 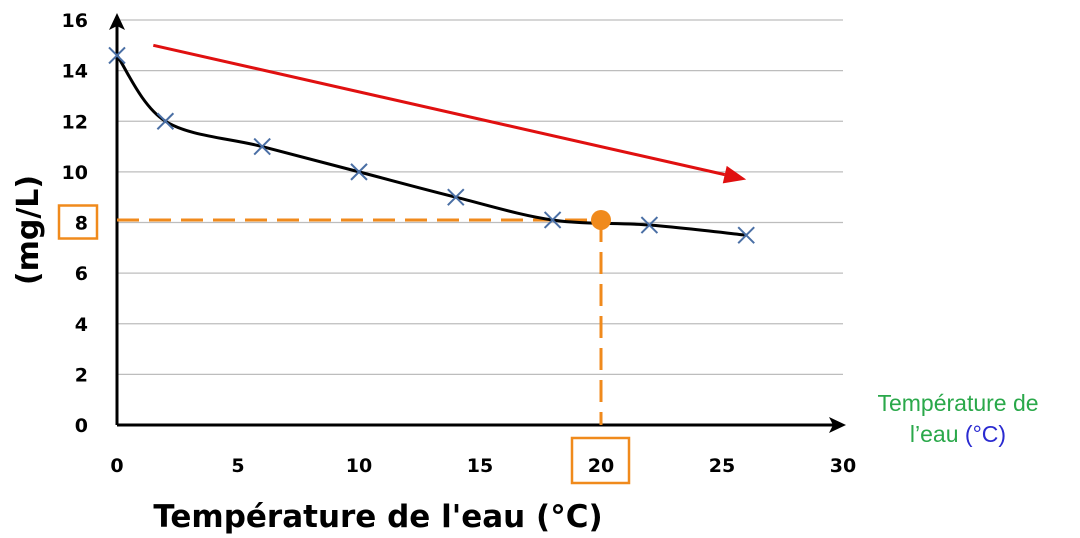 I want to click on side-label-line2: l’eau (°C), so click(x=958, y=434).